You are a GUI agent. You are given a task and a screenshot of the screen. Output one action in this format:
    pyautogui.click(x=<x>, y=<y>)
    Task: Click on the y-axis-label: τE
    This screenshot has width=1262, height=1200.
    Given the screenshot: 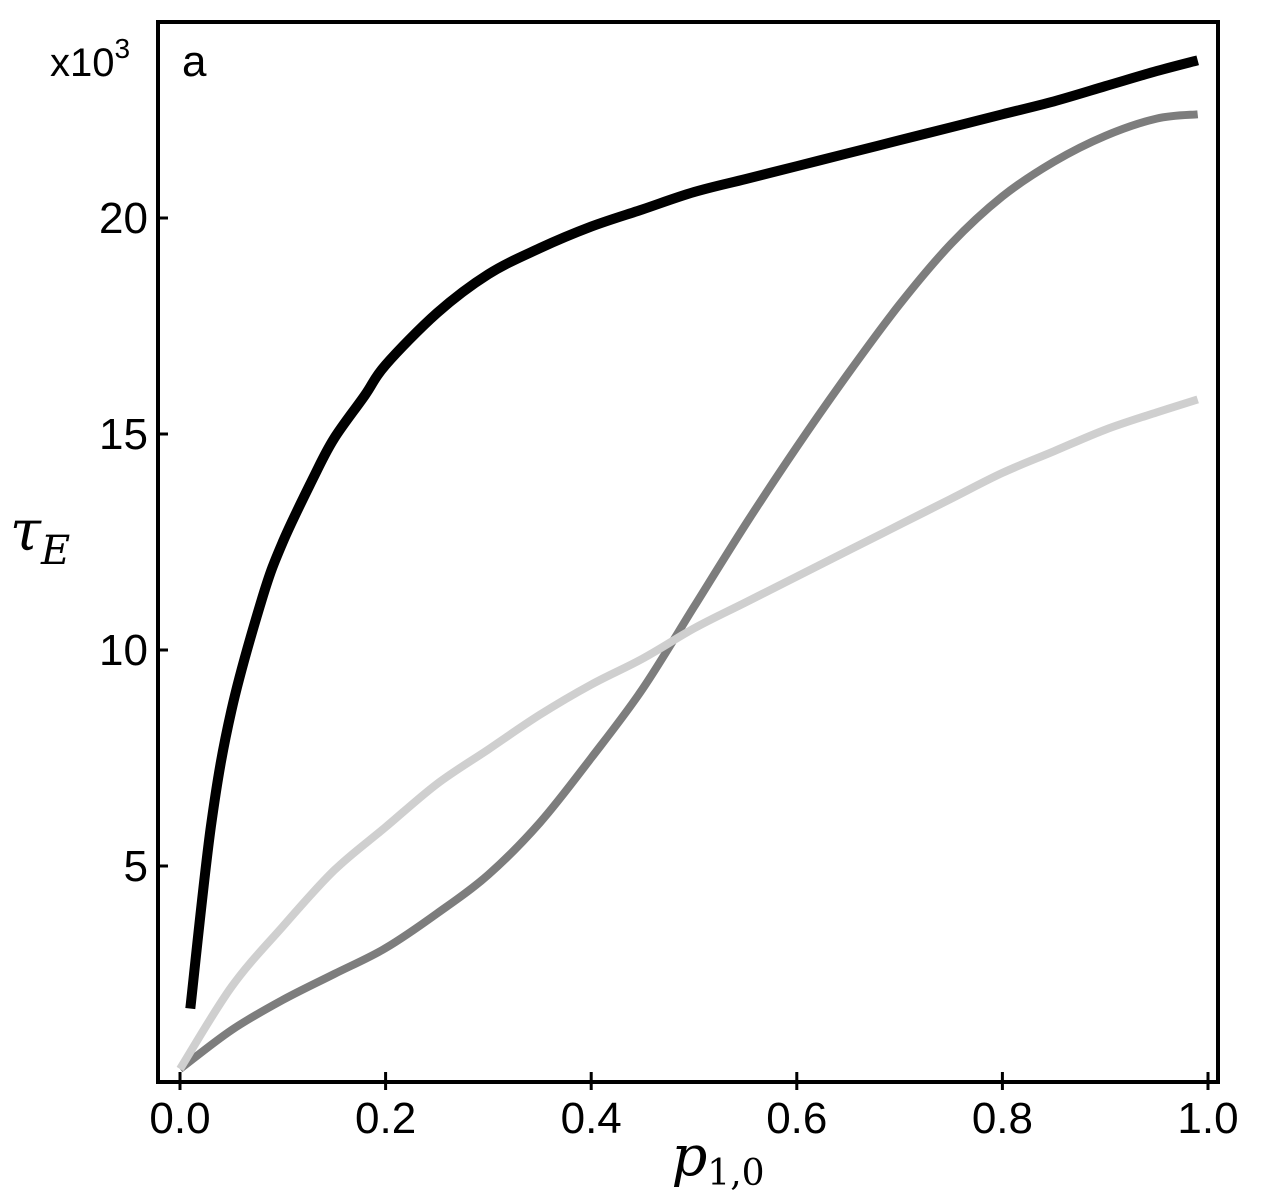 What is the action you would take?
    pyautogui.click(x=40, y=536)
    